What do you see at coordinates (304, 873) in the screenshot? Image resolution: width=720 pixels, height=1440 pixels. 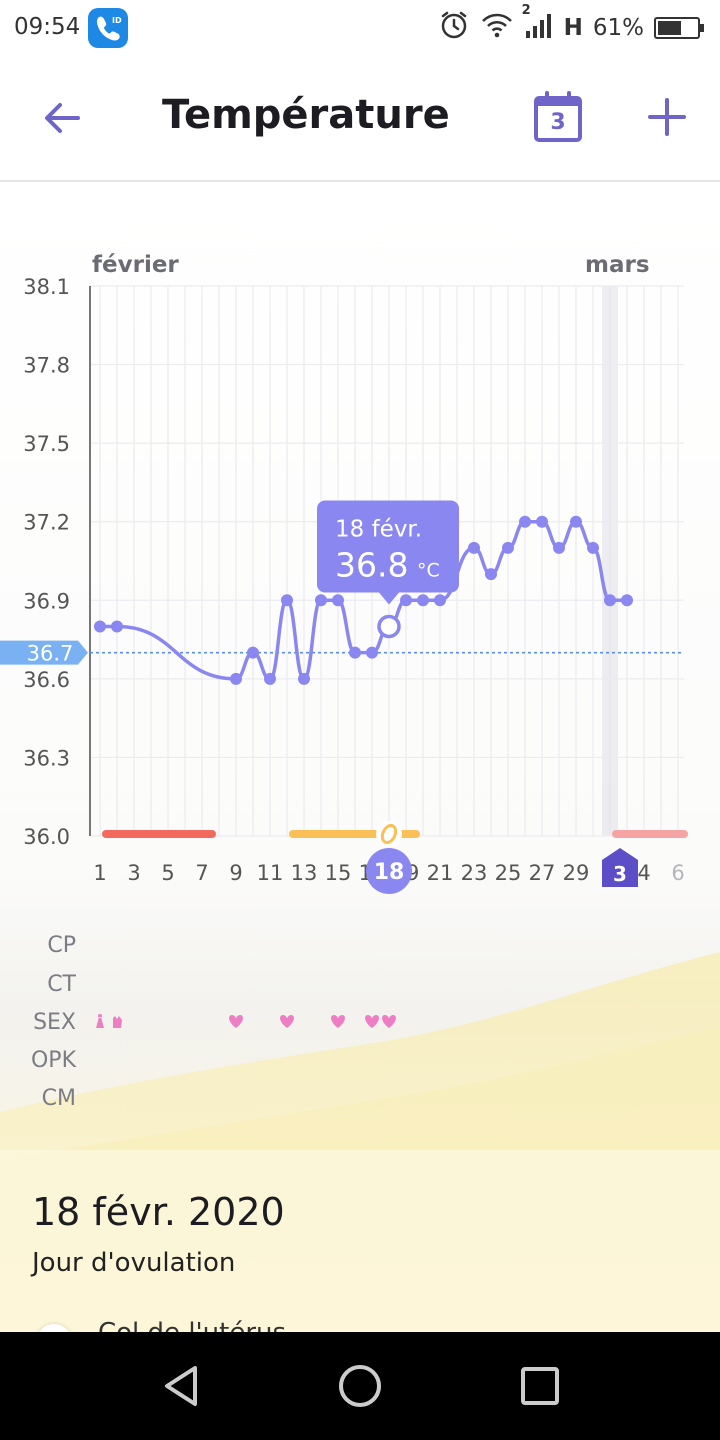 I see `x-tick-label: 13` at bounding box center [304, 873].